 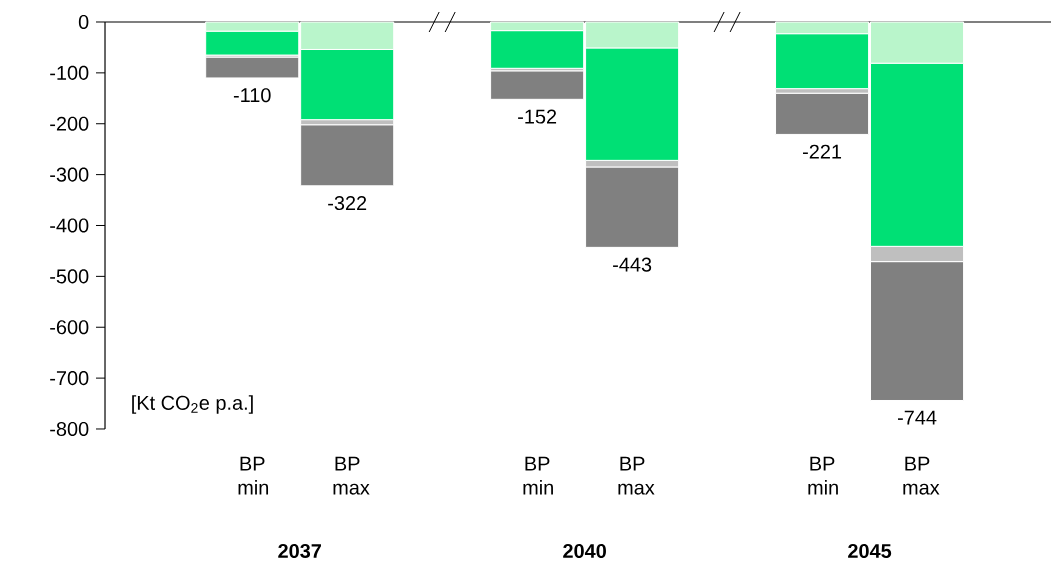 I want to click on total-label: -110, so click(x=252, y=95).